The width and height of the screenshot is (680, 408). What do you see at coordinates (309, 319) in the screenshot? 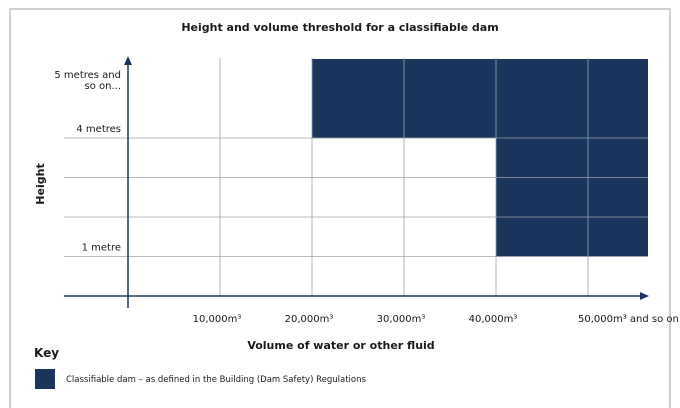
I see `x-tick-label: 20,000m³` at bounding box center [309, 319].